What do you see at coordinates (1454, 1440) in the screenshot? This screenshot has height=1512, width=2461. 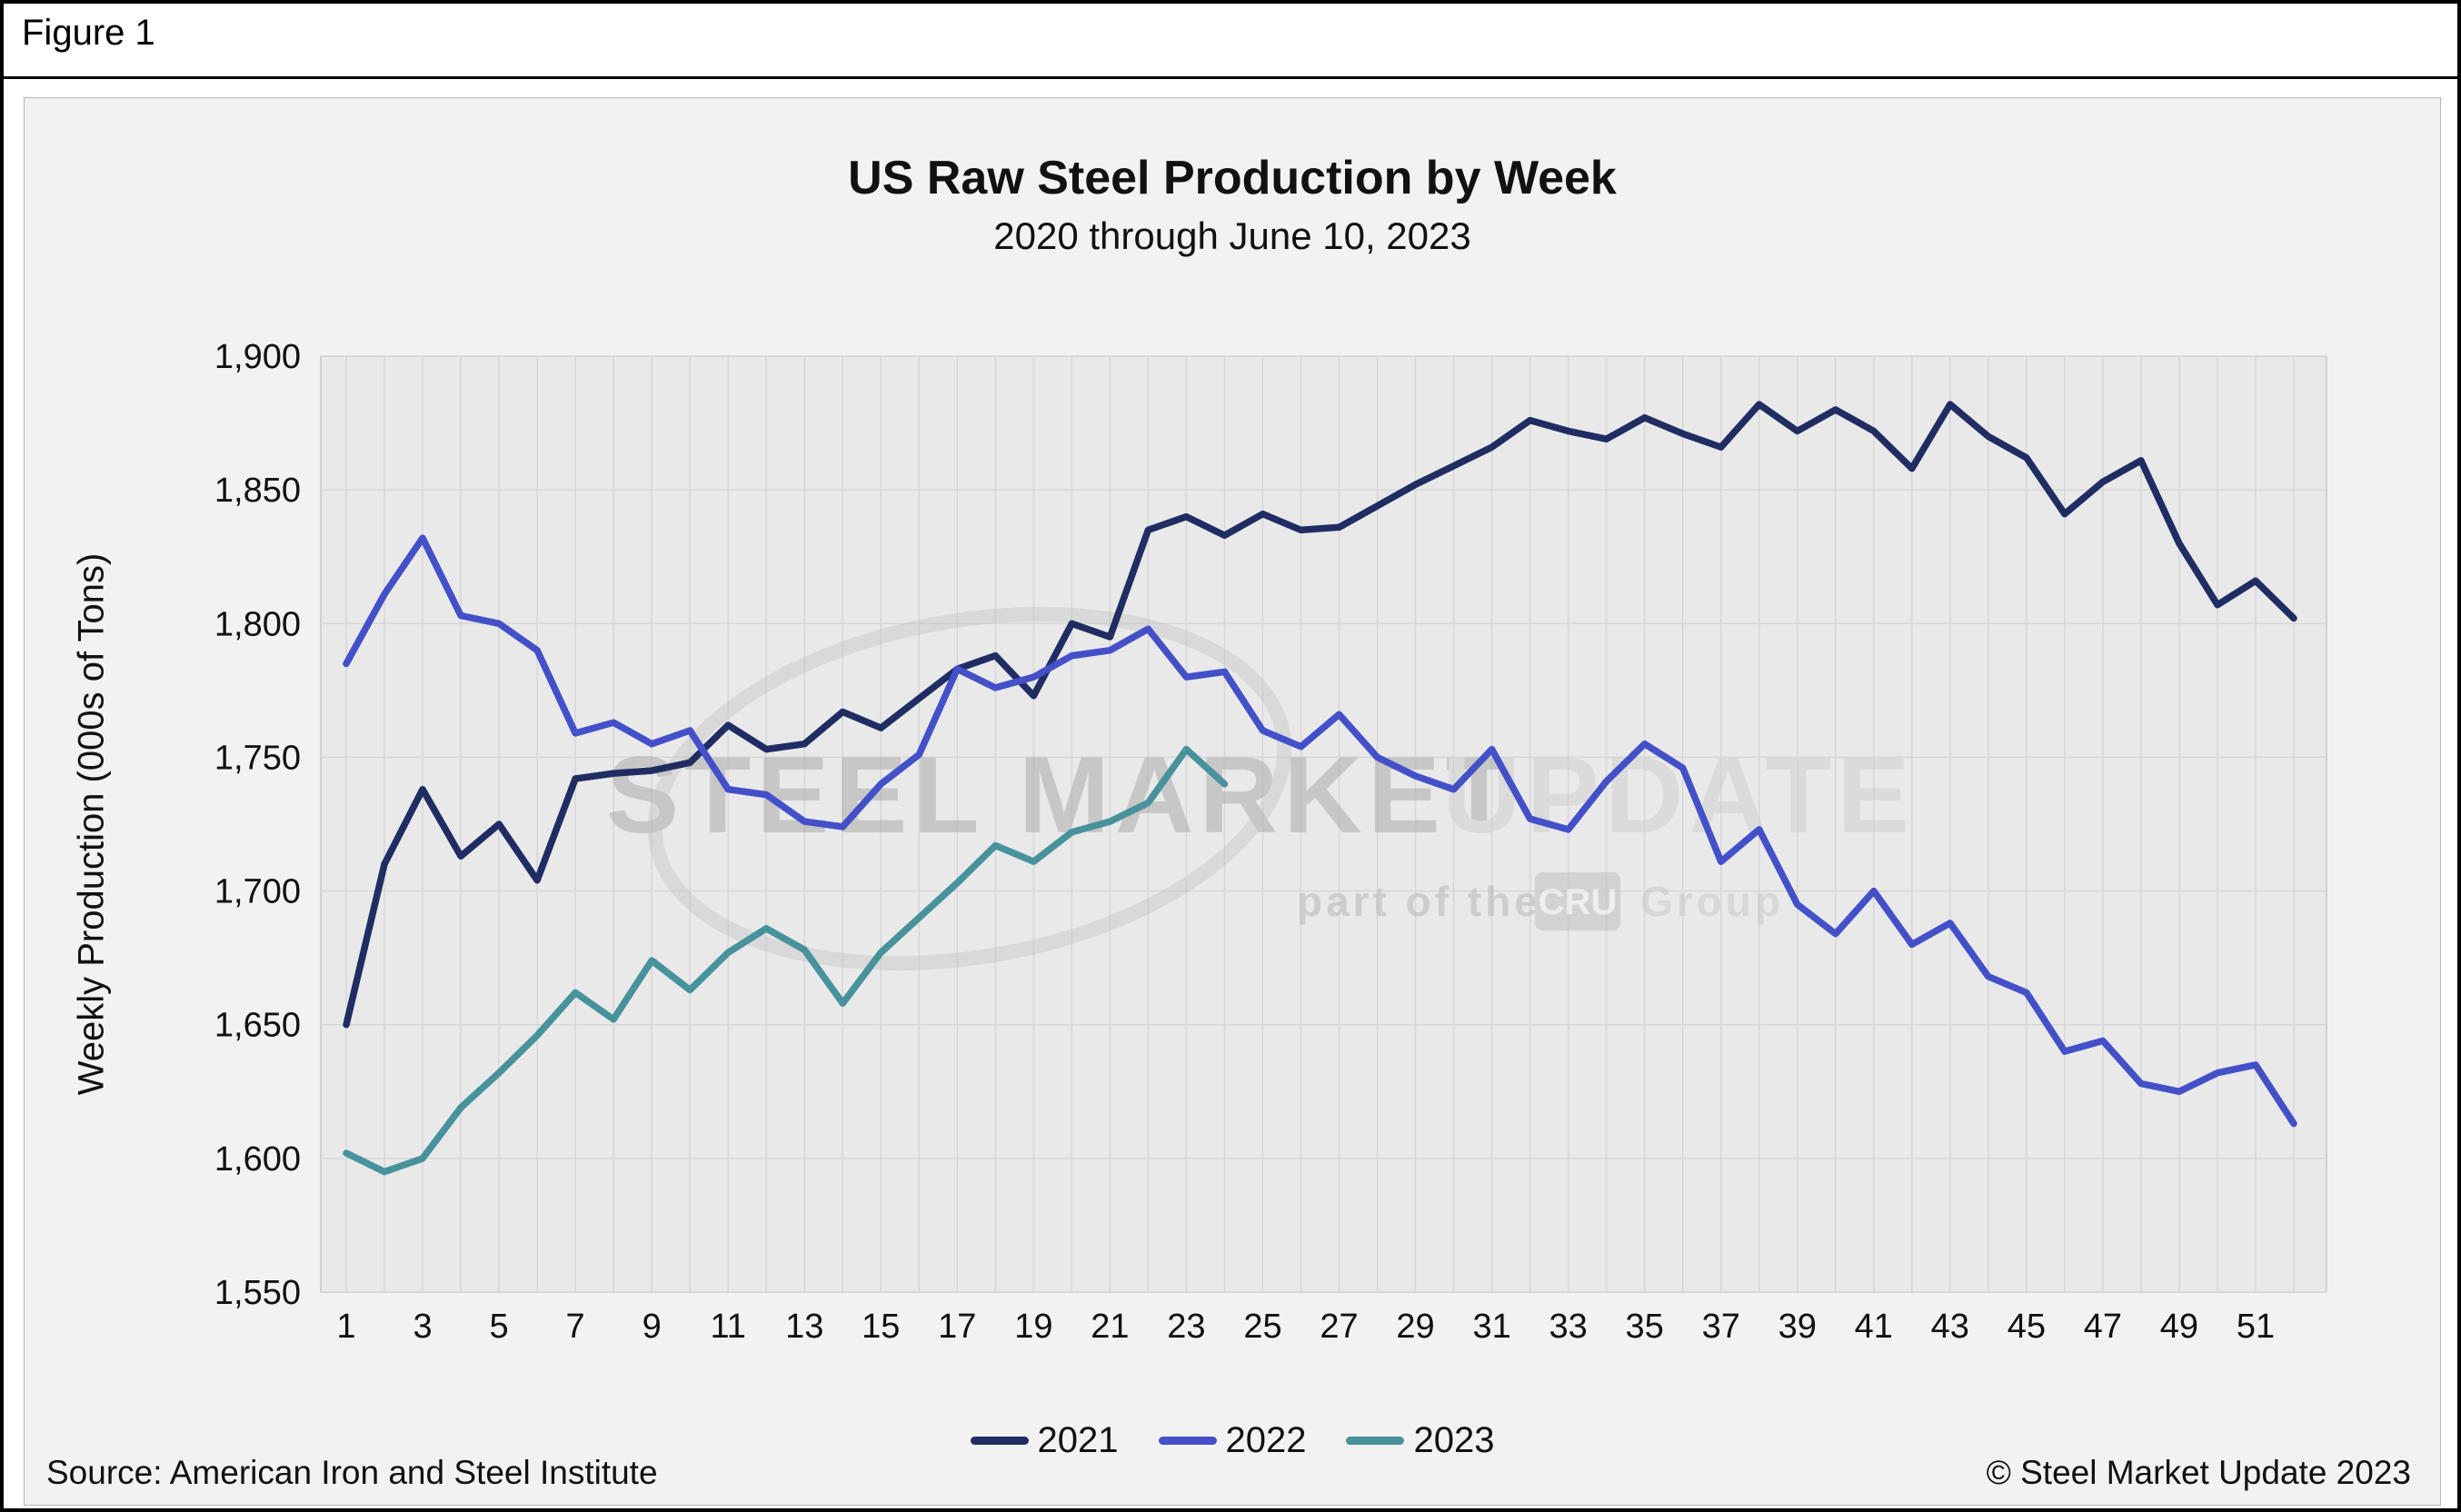 I see `legend-label: 2023` at bounding box center [1454, 1440].